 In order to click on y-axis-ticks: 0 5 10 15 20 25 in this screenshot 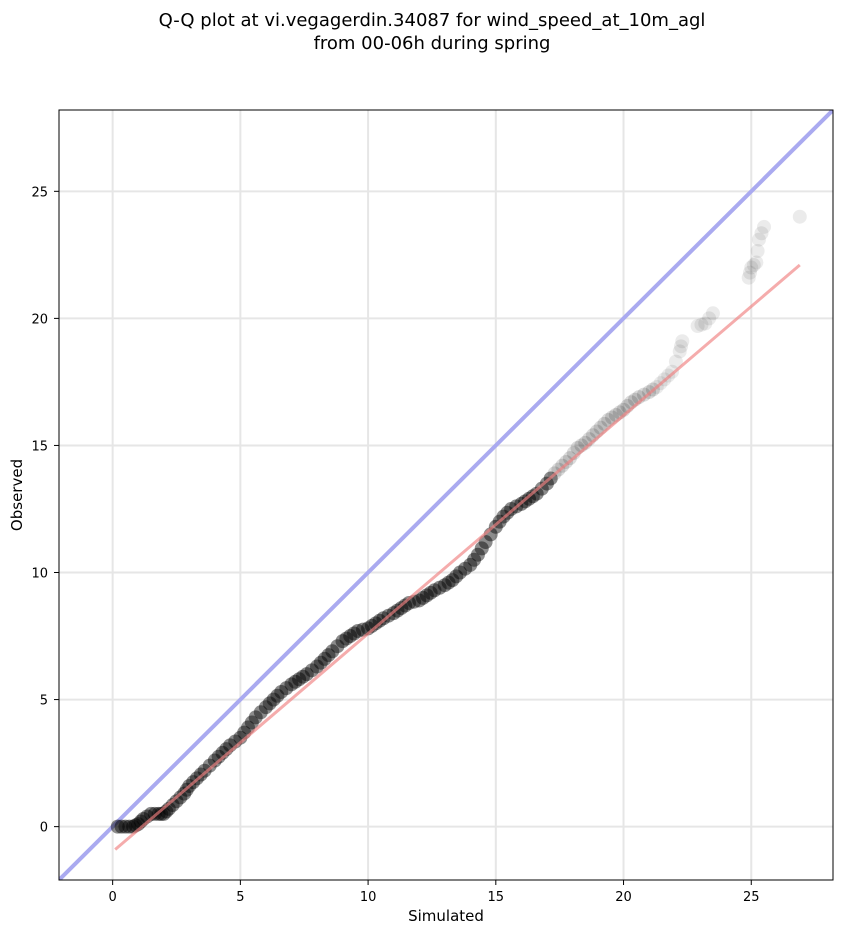, I will do `click(45, 510)`.